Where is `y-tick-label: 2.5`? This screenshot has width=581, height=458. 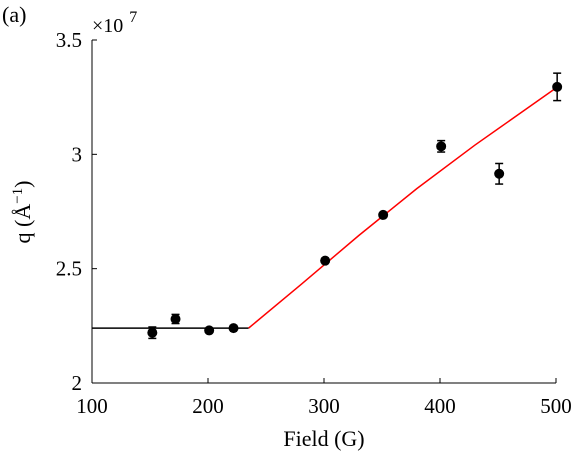 y-tick-label: 2.5 is located at coordinates (69, 269).